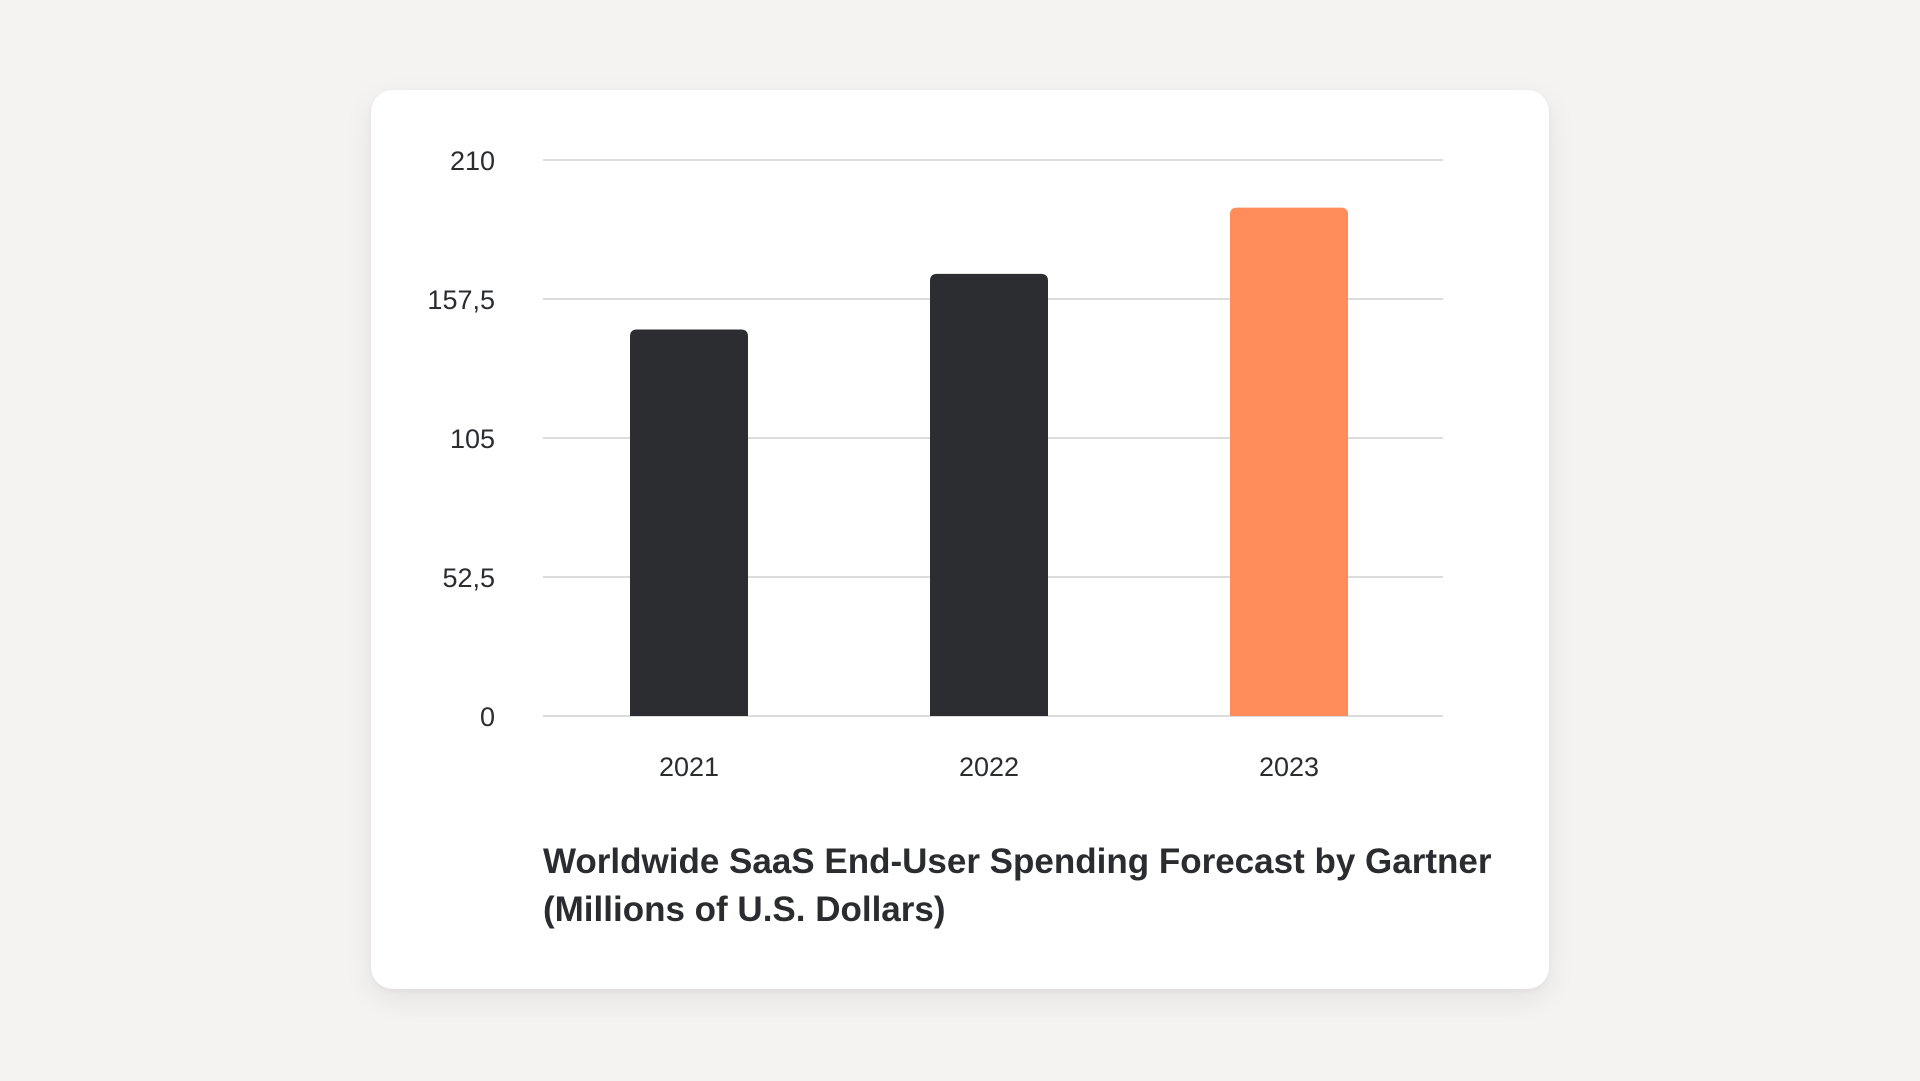  What do you see at coordinates (1289, 767) in the screenshot?
I see `x-tick-label: 2023` at bounding box center [1289, 767].